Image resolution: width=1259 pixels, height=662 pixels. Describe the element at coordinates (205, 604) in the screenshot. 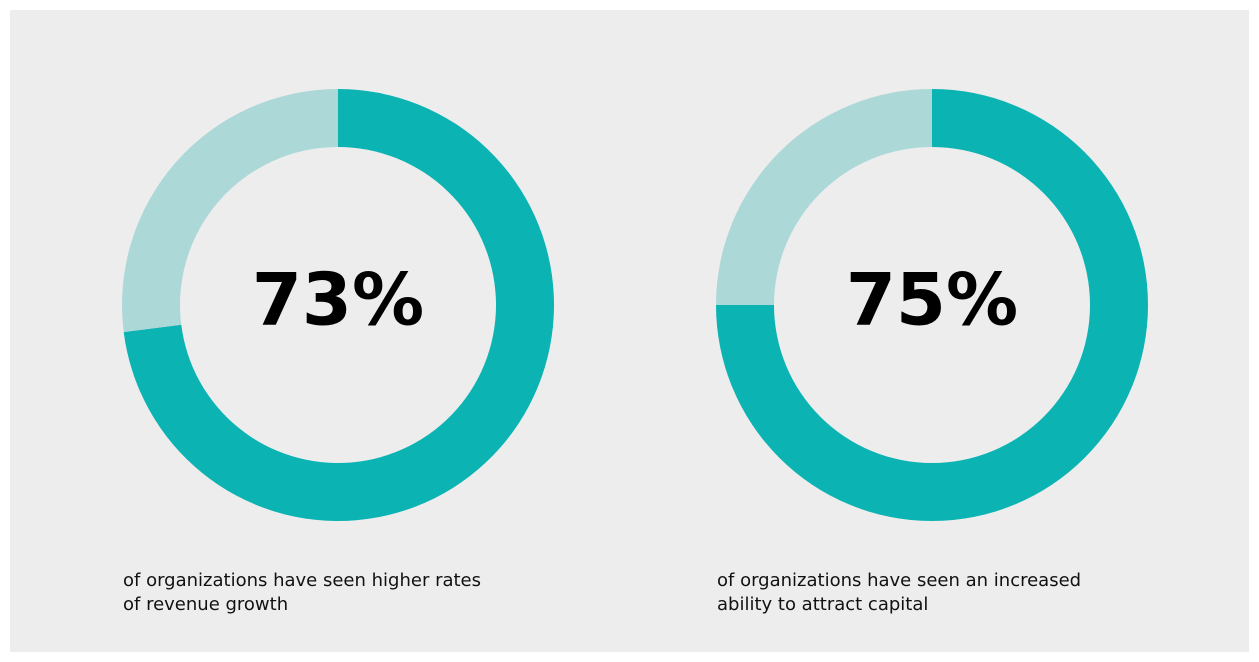

I see `caption: of revenue growth` at that location.